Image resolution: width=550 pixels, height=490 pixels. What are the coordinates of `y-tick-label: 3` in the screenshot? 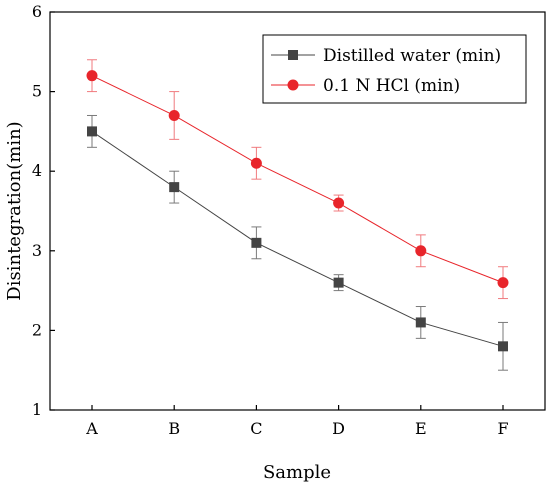 It's located at (37, 250).